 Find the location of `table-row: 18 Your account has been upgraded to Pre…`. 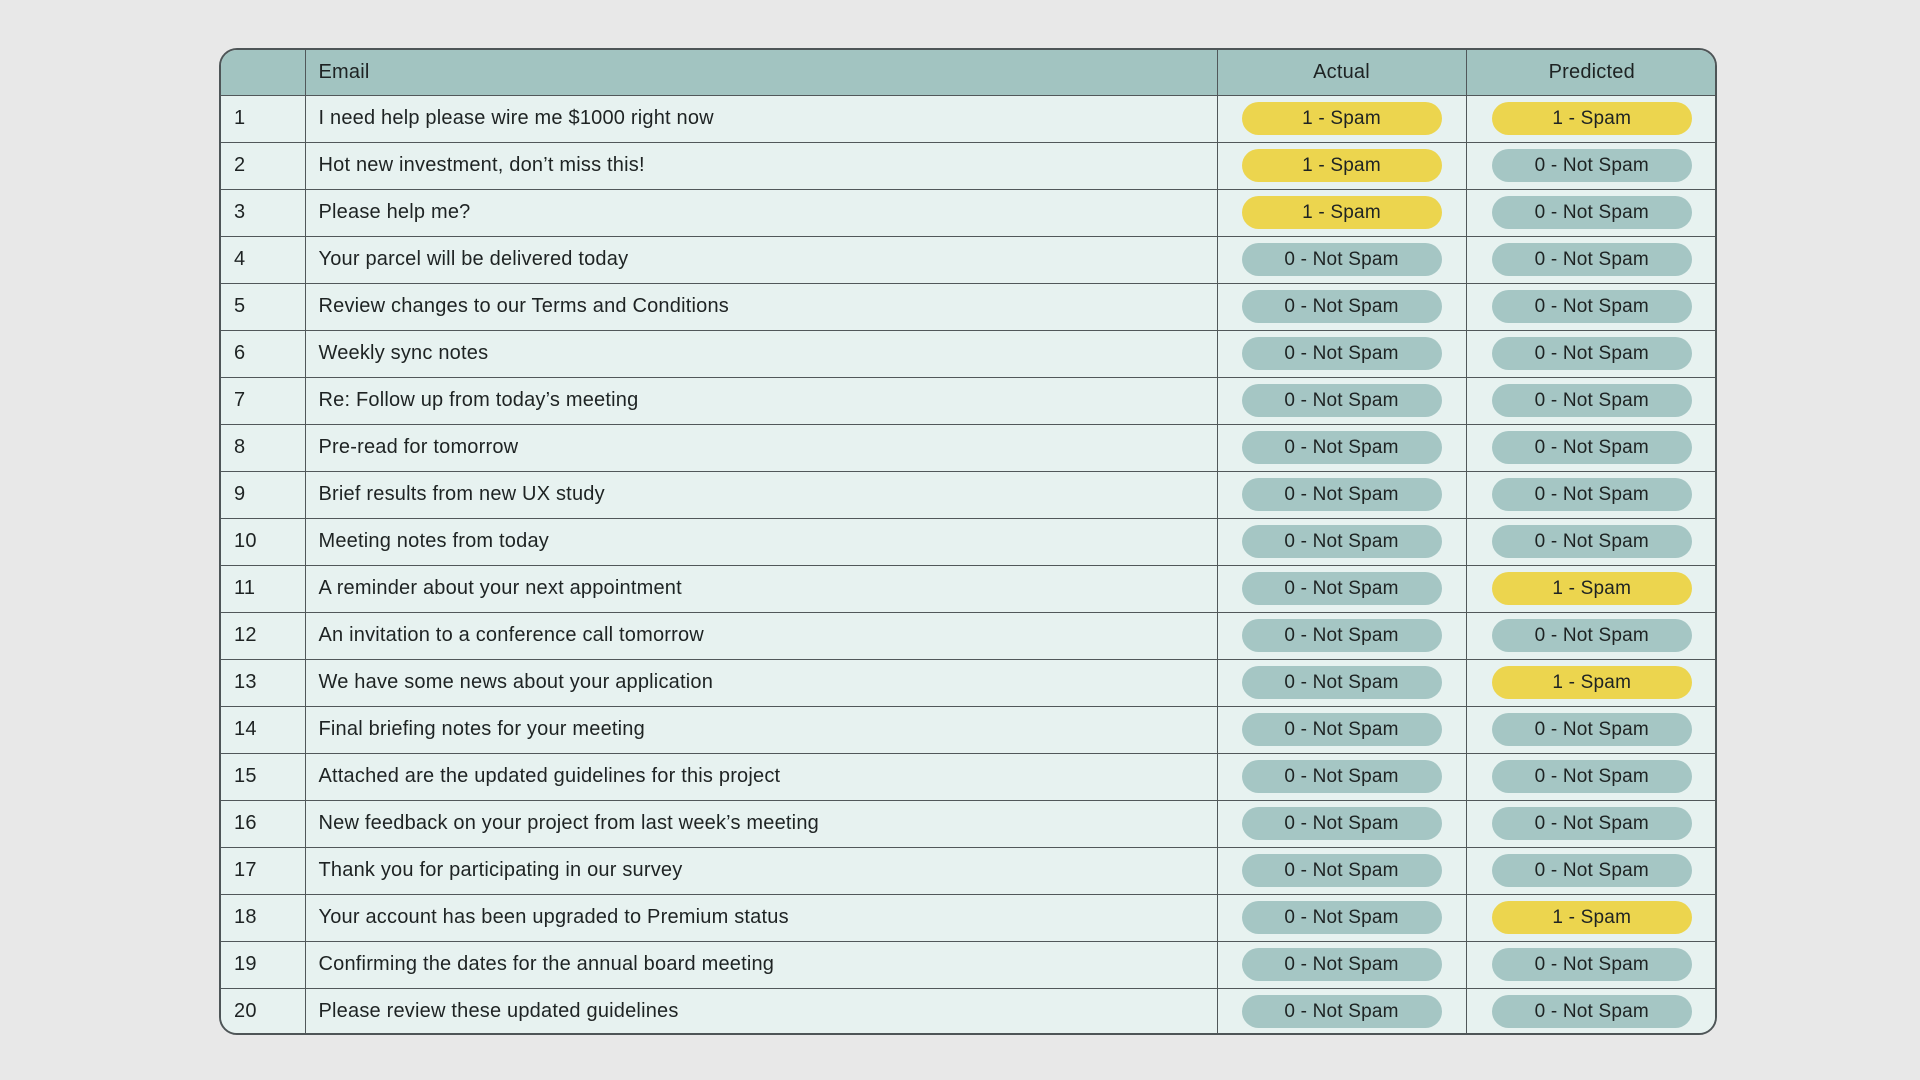

table-row: 18 Your account has been upgraded to Pre… is located at coordinates (968, 917).